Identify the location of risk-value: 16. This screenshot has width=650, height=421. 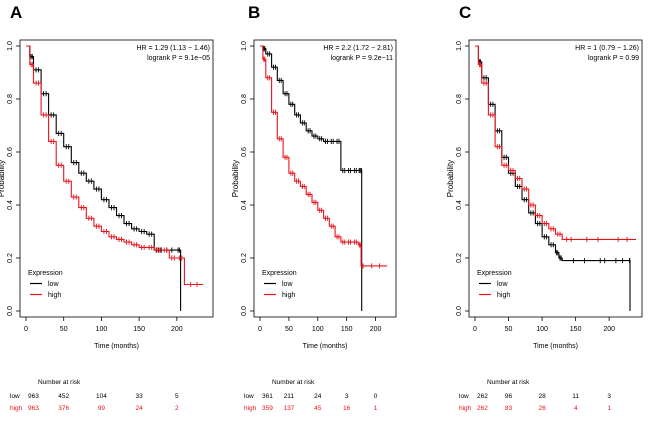
(347, 408).